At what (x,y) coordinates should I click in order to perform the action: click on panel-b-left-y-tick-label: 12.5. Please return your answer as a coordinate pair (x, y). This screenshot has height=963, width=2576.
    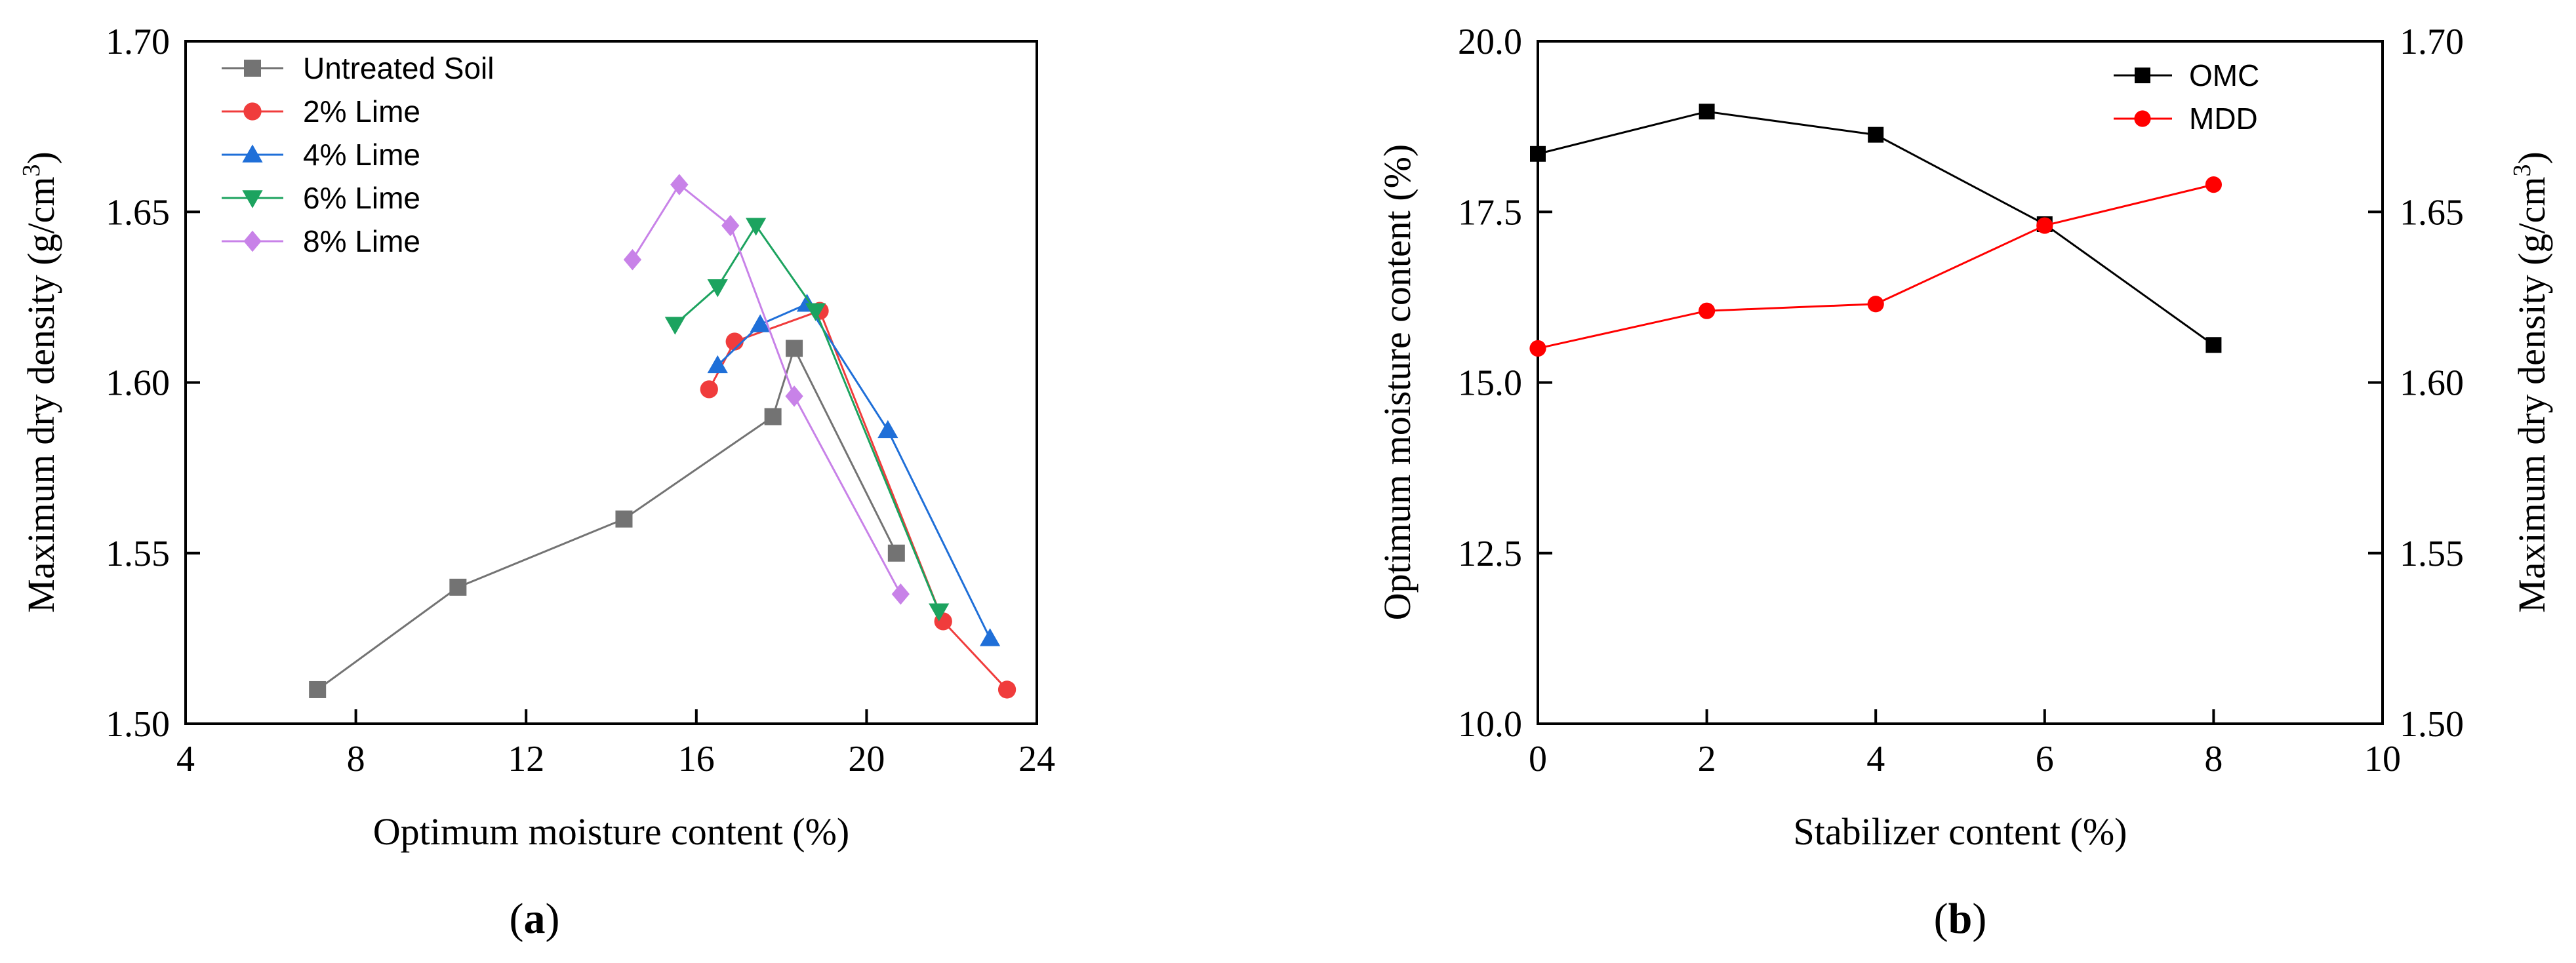
    Looking at the image, I should click on (1490, 554).